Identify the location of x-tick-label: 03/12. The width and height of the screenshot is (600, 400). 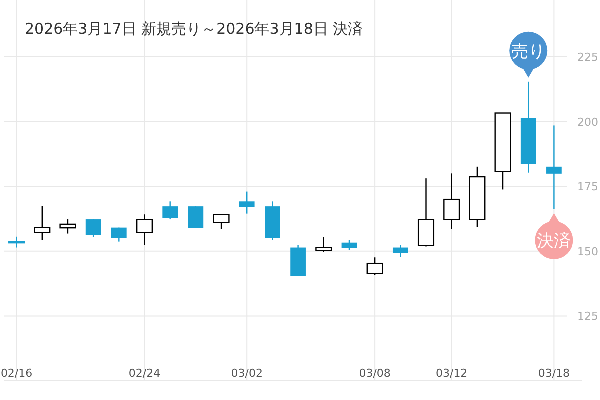
(452, 373).